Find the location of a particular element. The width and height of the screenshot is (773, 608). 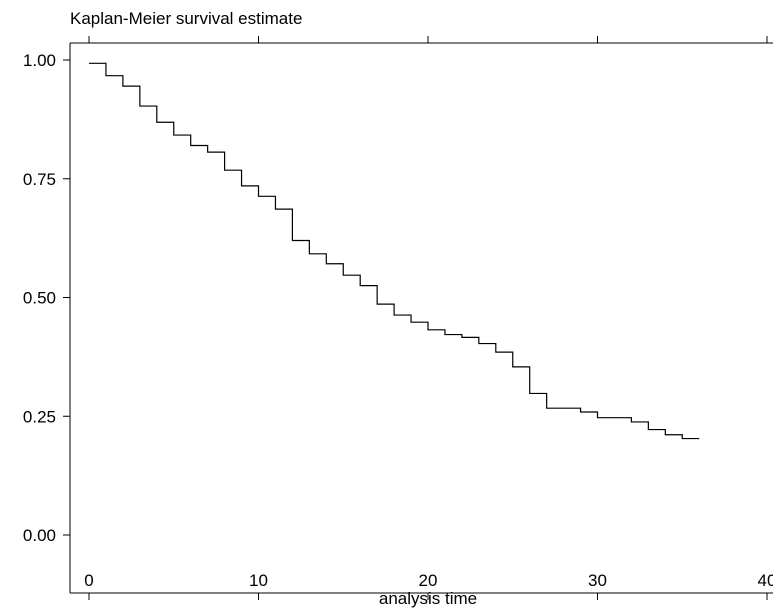

x-tick-label: 30 is located at coordinates (597, 580).